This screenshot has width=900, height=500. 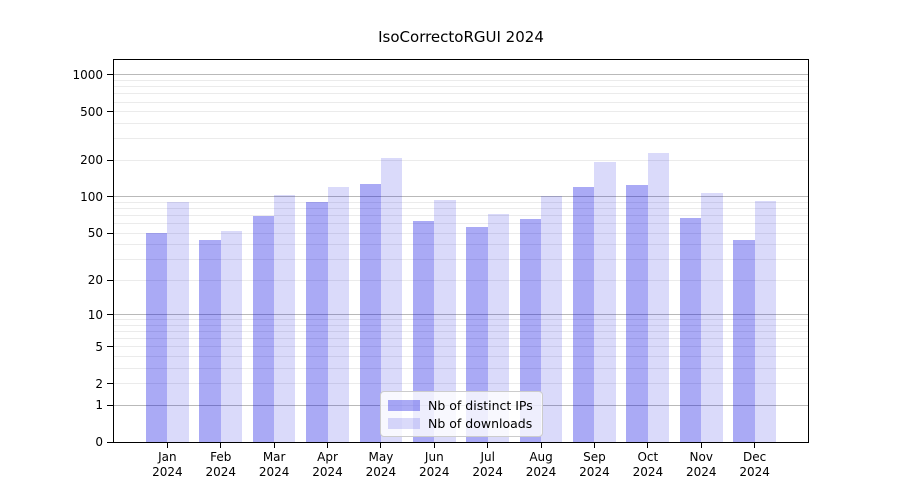 I want to click on y-axis-tick-label: 1, so click(x=99, y=405).